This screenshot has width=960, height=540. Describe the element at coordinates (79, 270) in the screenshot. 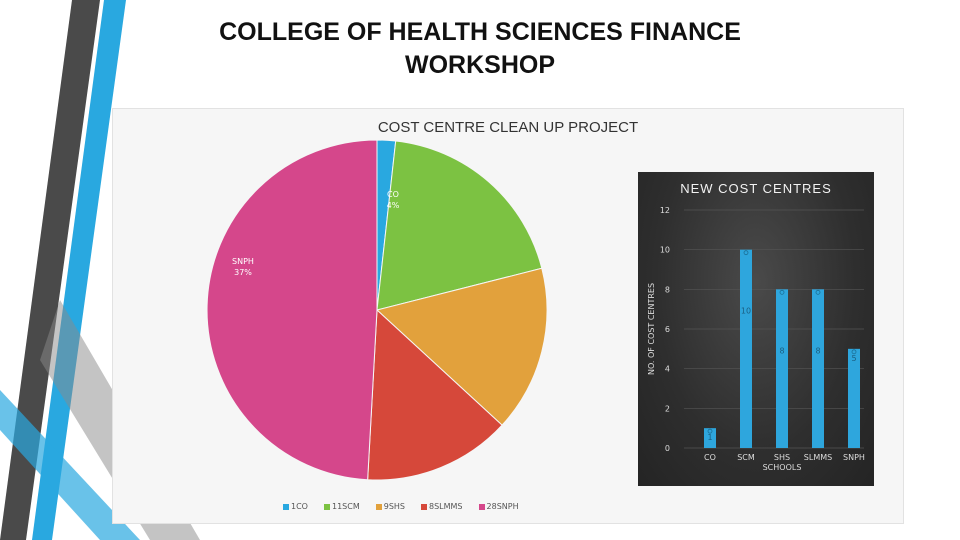

I see `blue-stripe` at that location.